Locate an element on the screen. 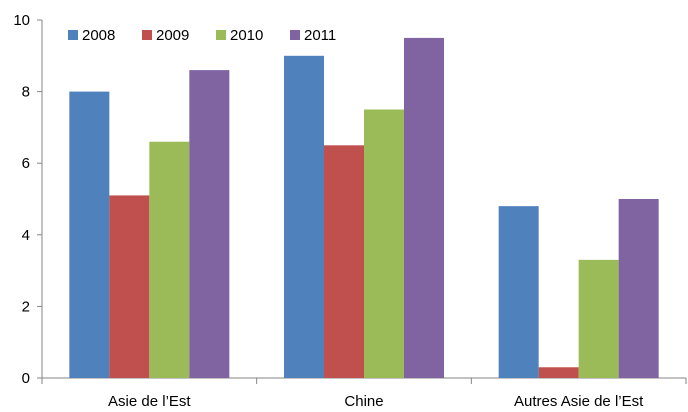 The width and height of the screenshot is (688, 412). y-tick-label: 10 is located at coordinates (21, 20).